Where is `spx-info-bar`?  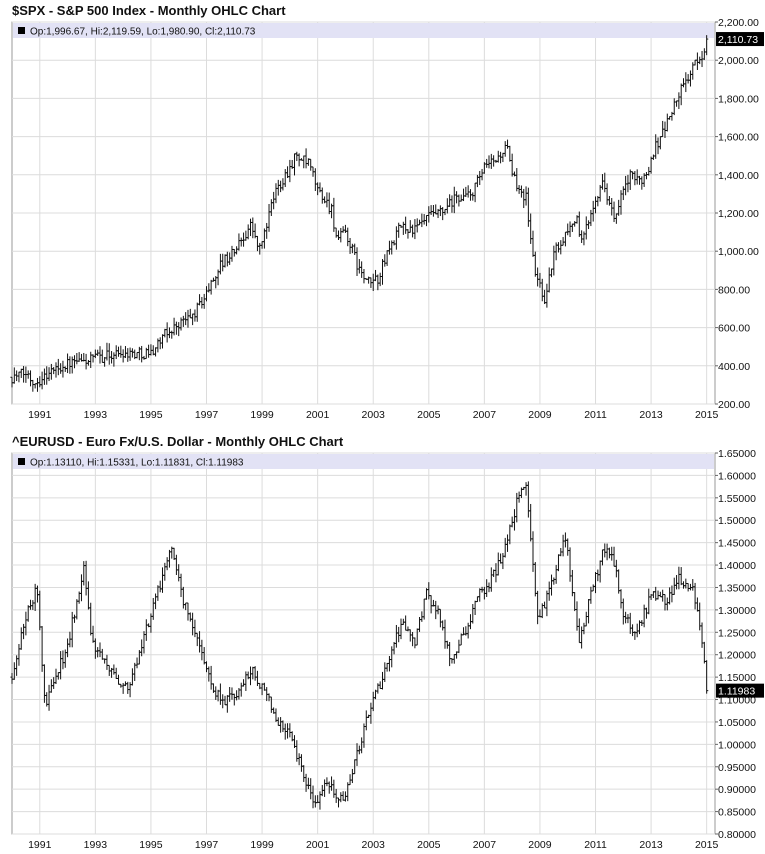
spx-info-bar is located at coordinates (363, 30).